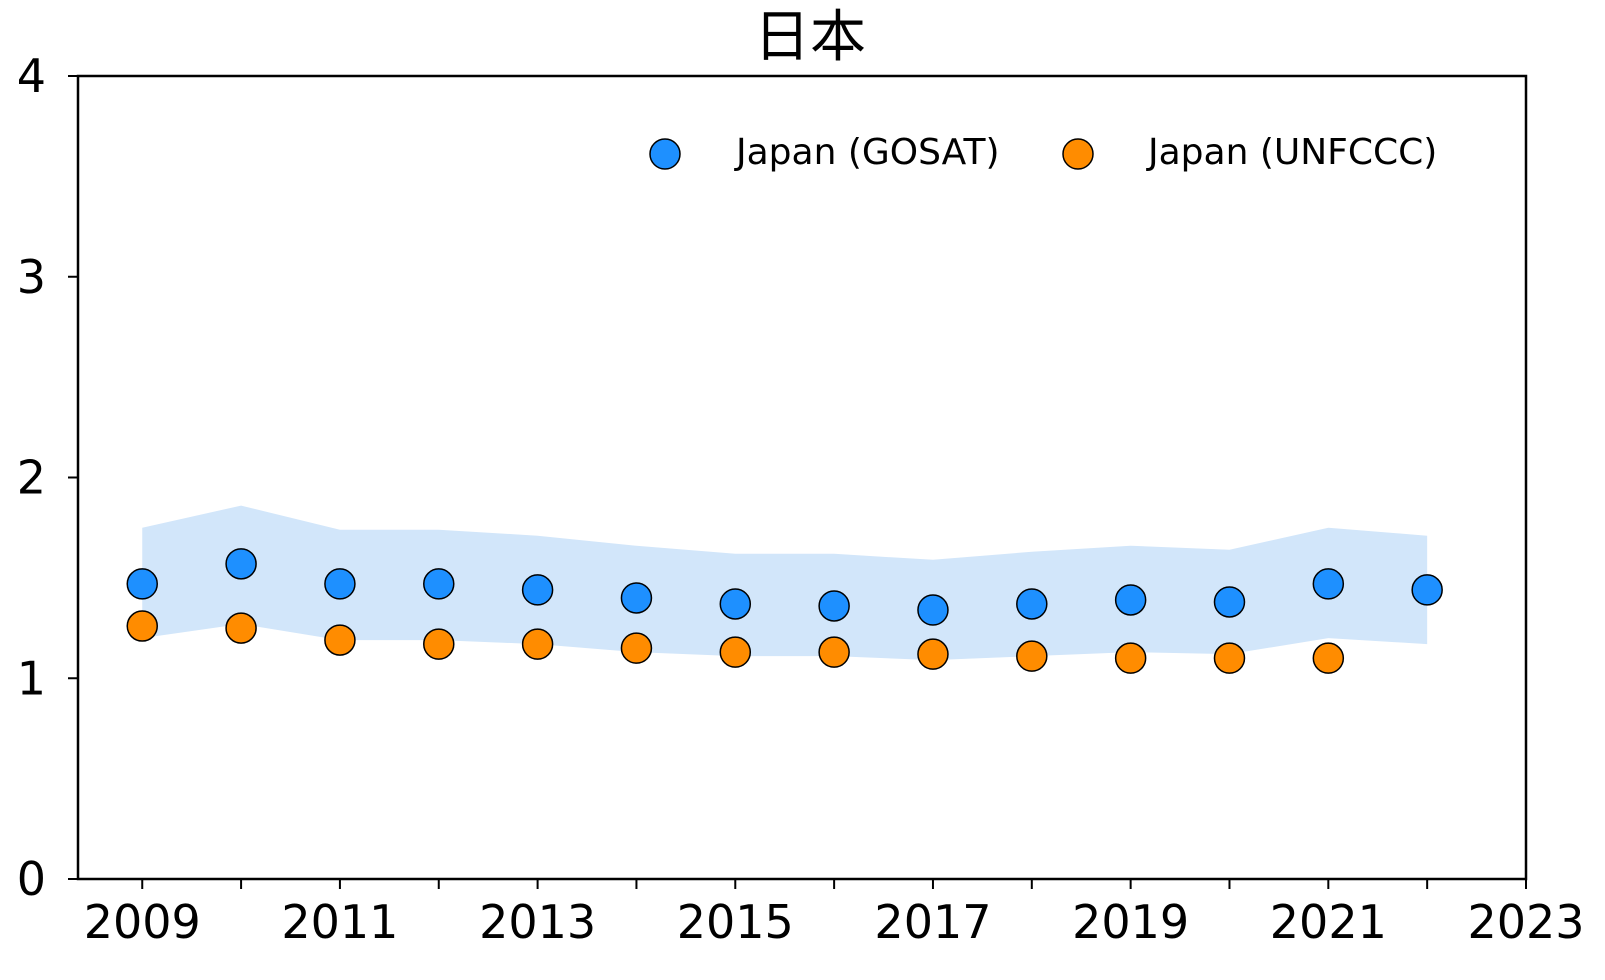  I want to click on data-point-unfccc-2018, so click(1032, 656).